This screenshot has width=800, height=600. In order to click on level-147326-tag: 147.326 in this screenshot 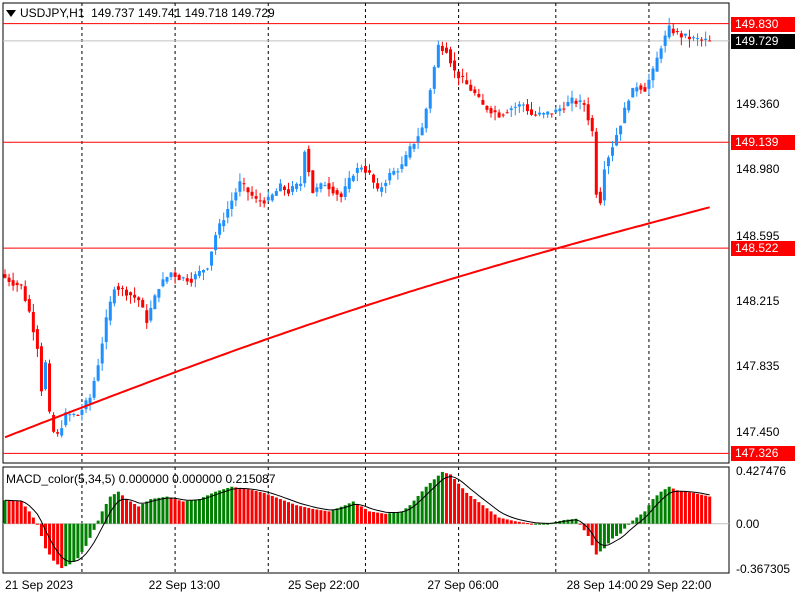, I will do `click(763, 454)`.